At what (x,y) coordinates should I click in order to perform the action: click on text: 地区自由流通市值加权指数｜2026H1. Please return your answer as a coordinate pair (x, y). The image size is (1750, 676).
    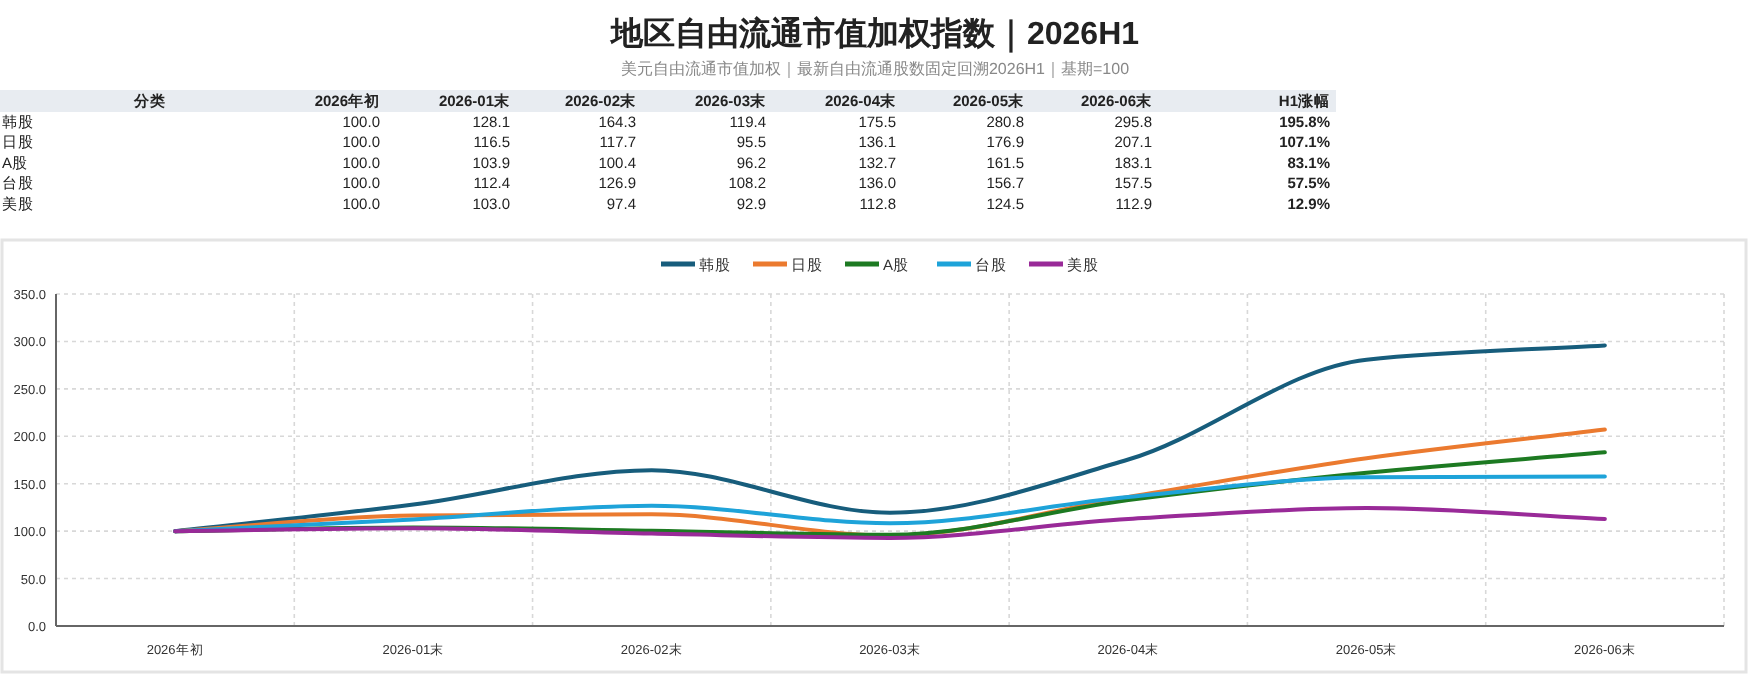
    Looking at the image, I should click on (874, 34).